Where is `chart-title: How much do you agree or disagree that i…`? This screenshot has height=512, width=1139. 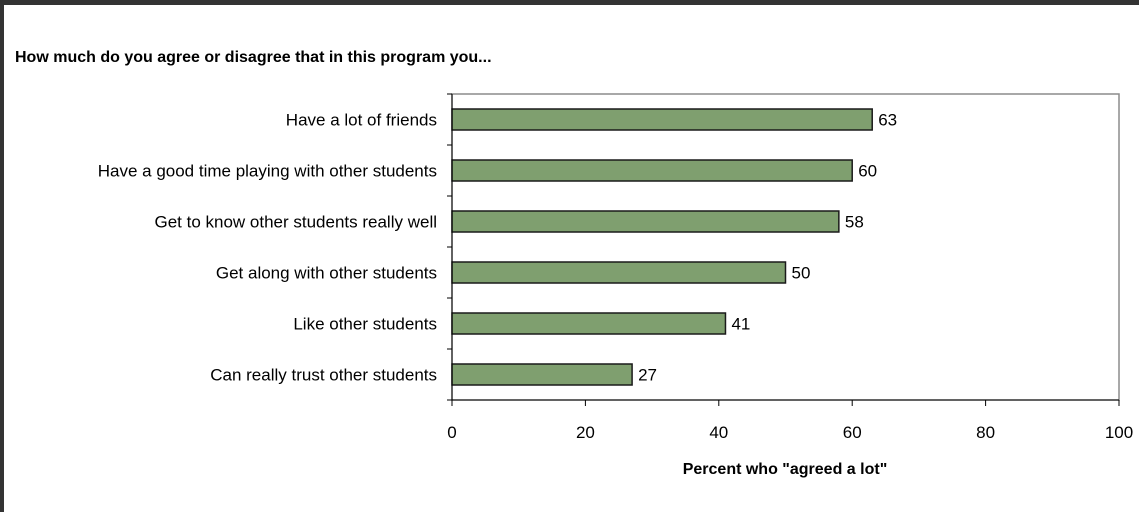
chart-title: How much do you agree or disagree that i… is located at coordinates (253, 57).